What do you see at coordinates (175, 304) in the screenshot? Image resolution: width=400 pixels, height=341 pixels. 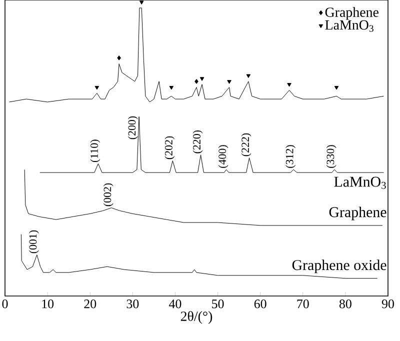 I see `x-tick-label: 40` at bounding box center [175, 304].